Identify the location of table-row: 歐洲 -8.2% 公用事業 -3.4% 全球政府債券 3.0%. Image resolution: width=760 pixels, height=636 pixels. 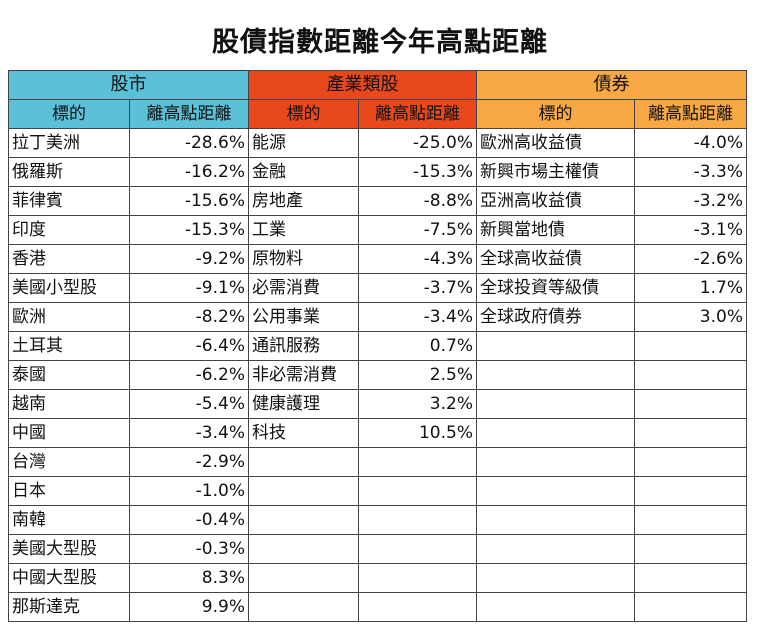
(377, 317).